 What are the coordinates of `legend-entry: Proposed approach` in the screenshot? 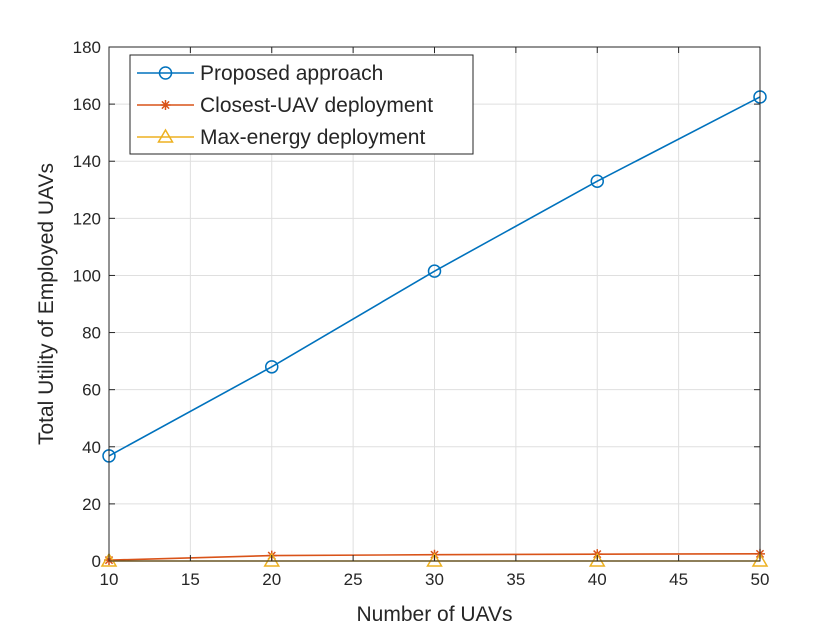 It's located at (260, 73).